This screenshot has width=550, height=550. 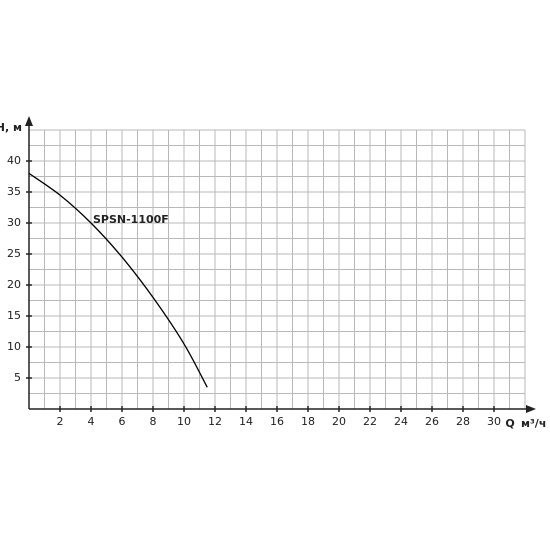 What do you see at coordinates (277, 421) in the screenshot?
I see `x-tick-label: 16` at bounding box center [277, 421].